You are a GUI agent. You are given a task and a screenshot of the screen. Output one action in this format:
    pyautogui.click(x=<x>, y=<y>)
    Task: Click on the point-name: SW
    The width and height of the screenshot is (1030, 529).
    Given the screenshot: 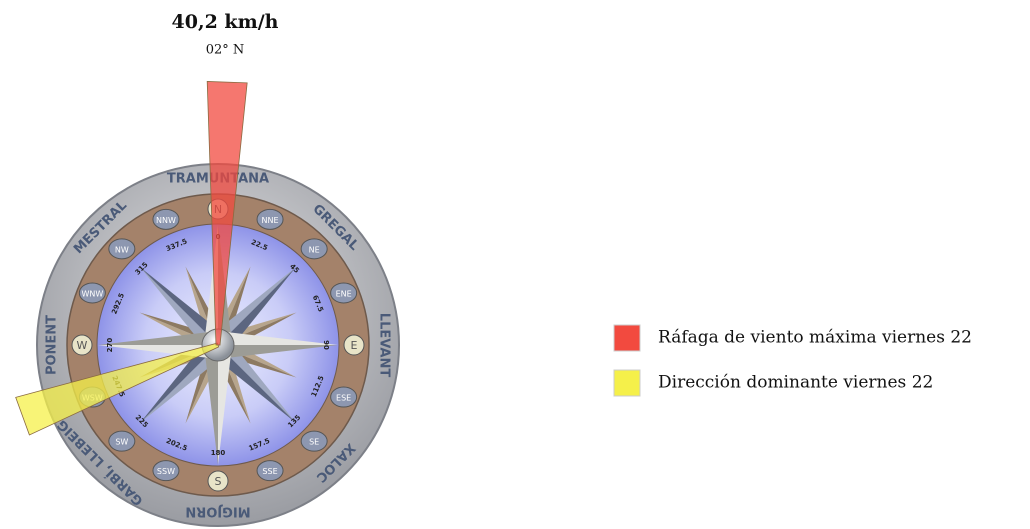 What is the action you would take?
    pyautogui.click(x=121, y=442)
    